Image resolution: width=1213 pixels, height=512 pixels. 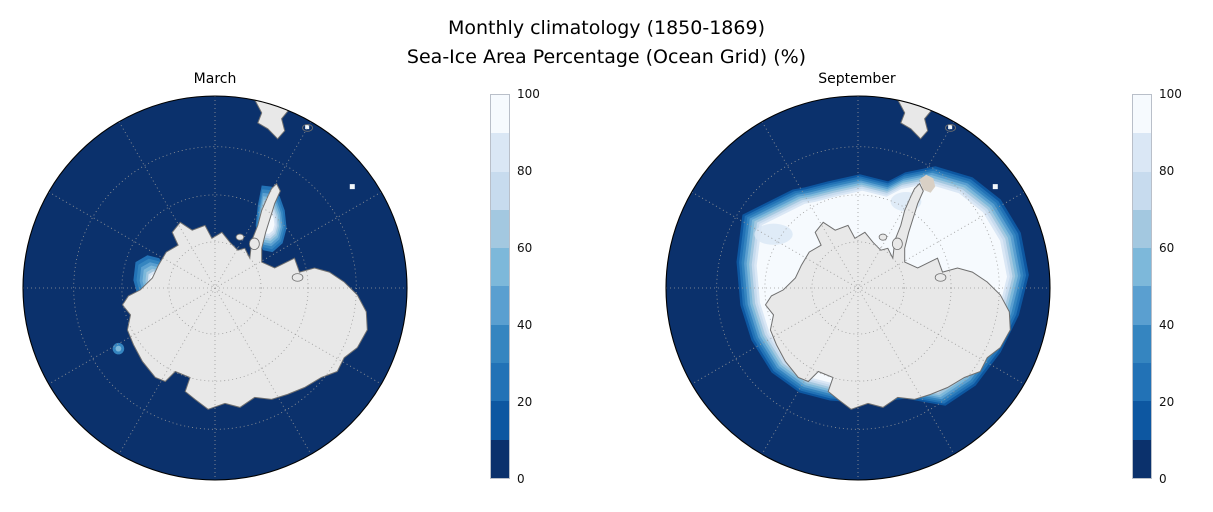 I want to click on colorbar-march, so click(x=500, y=286).